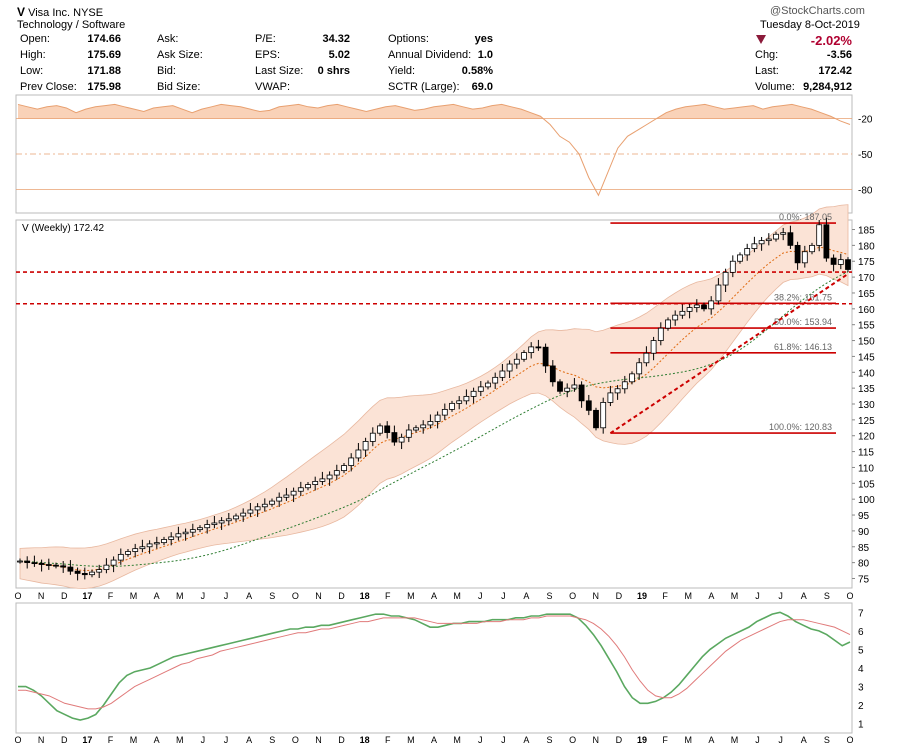 The image size is (900, 746). Describe the element at coordinates (861, 669) in the screenshot. I see `osc-tick-label: 4` at that location.